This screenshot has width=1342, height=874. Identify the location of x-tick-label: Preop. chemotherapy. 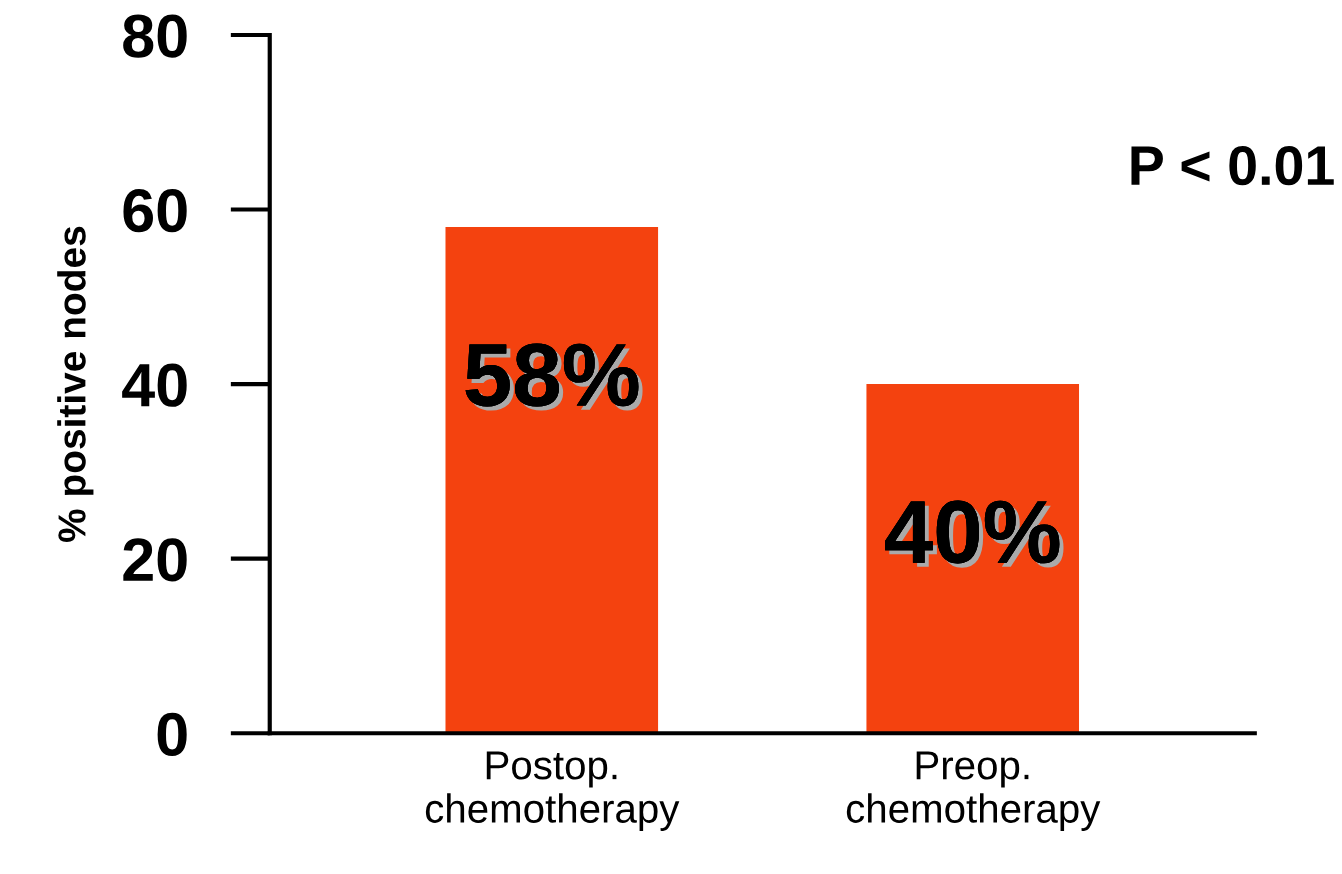
(973, 791).